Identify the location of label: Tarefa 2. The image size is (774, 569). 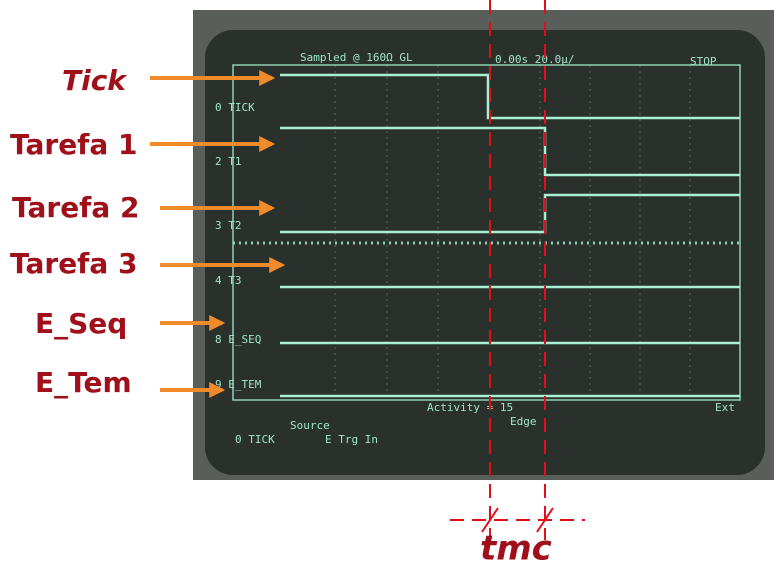
(76, 207).